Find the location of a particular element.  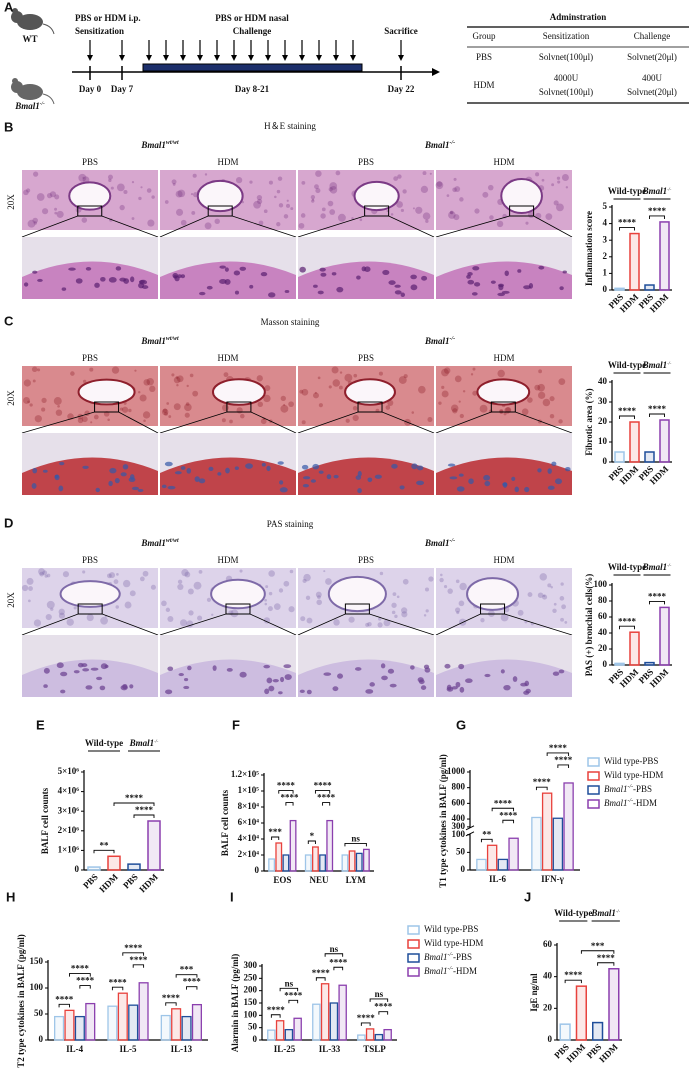

genotype-label-sup: wt/wt is located at coordinates (172, 339).